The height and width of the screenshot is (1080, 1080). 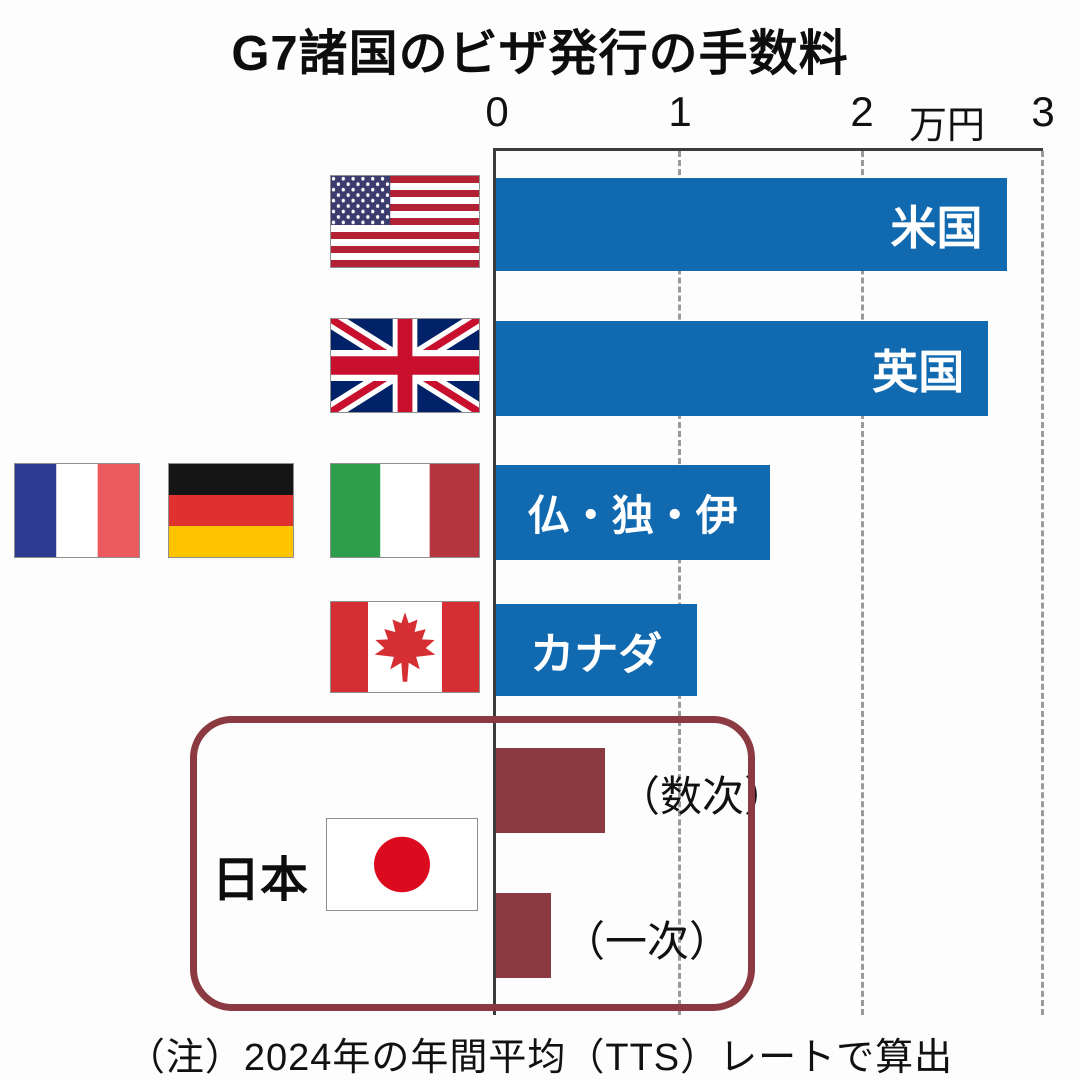 What do you see at coordinates (632, 515) in the screenshot?
I see `bar-france-germany-italy-label: 仏・独・伊` at bounding box center [632, 515].